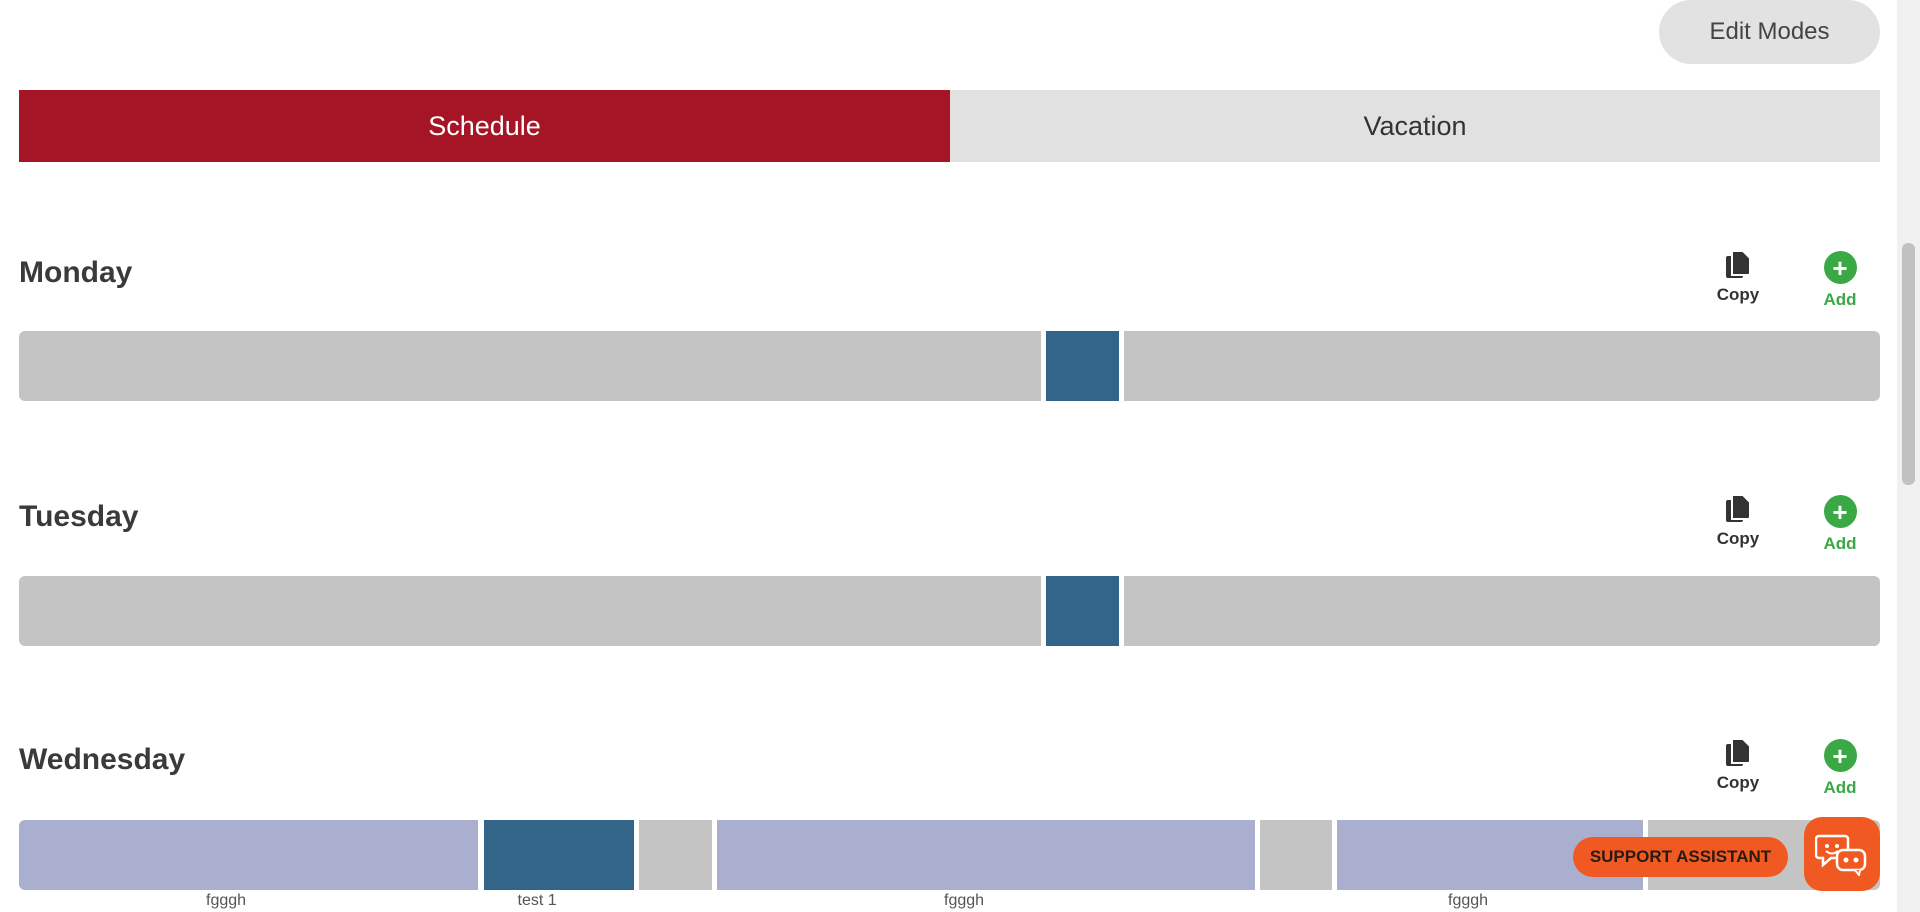 This screenshot has height=912, width=1920. I want to click on day-title: Wednesday, so click(102, 759).